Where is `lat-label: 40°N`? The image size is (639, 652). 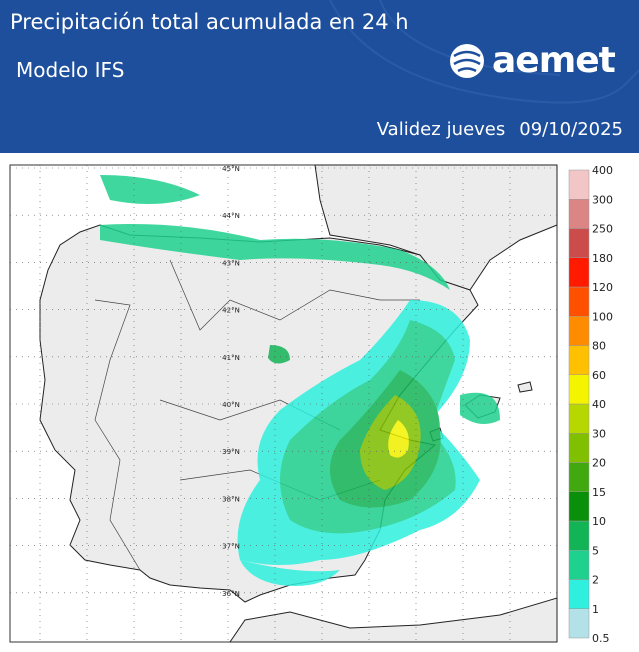 lat-label: 40°N is located at coordinates (231, 405).